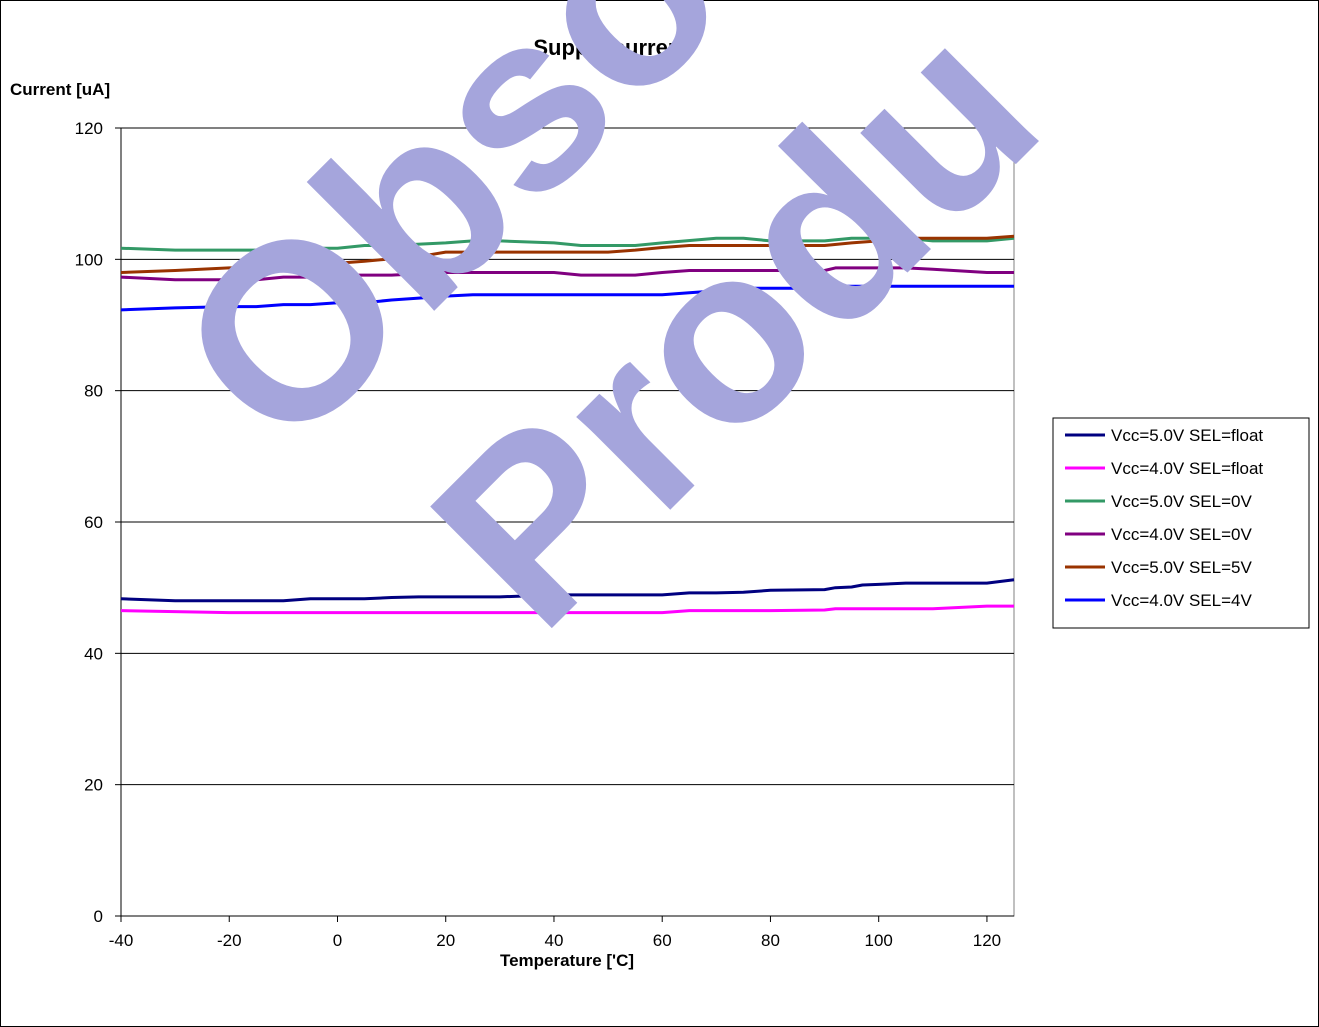  What do you see at coordinates (1181, 501) in the screenshot?
I see `legend-label-3: Vcc=5.0V SEL=0V` at bounding box center [1181, 501].